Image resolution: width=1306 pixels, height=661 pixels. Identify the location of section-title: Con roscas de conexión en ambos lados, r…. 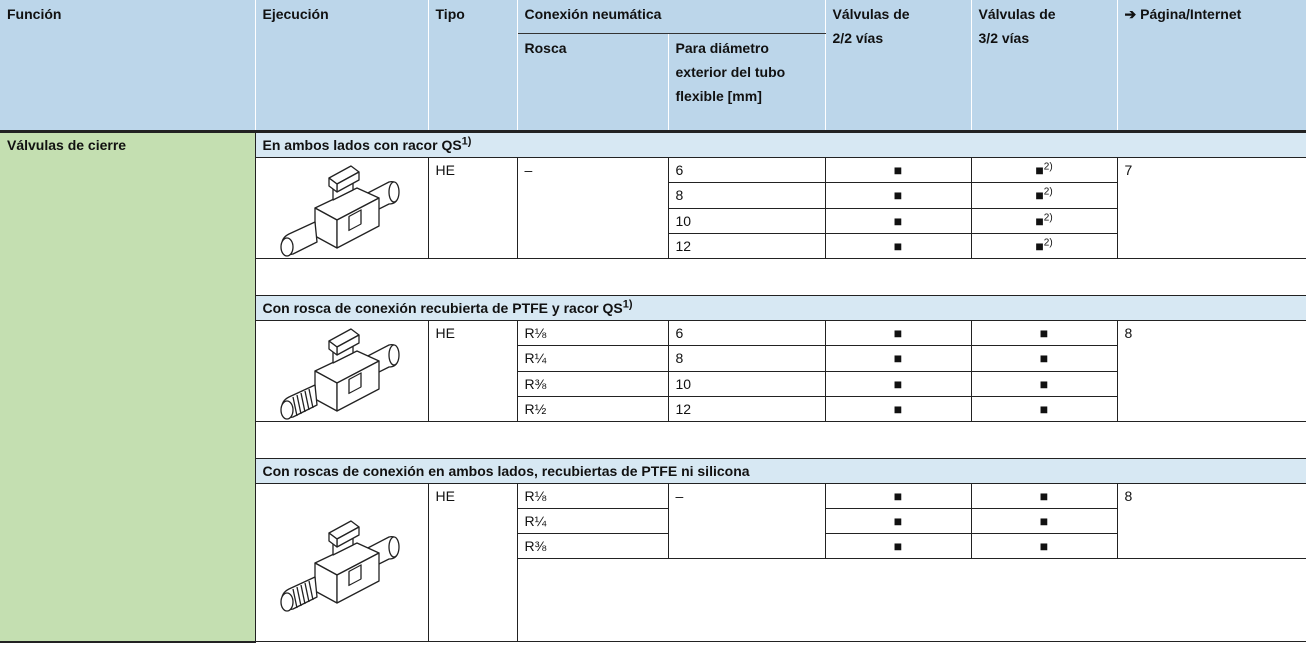
(780, 471).